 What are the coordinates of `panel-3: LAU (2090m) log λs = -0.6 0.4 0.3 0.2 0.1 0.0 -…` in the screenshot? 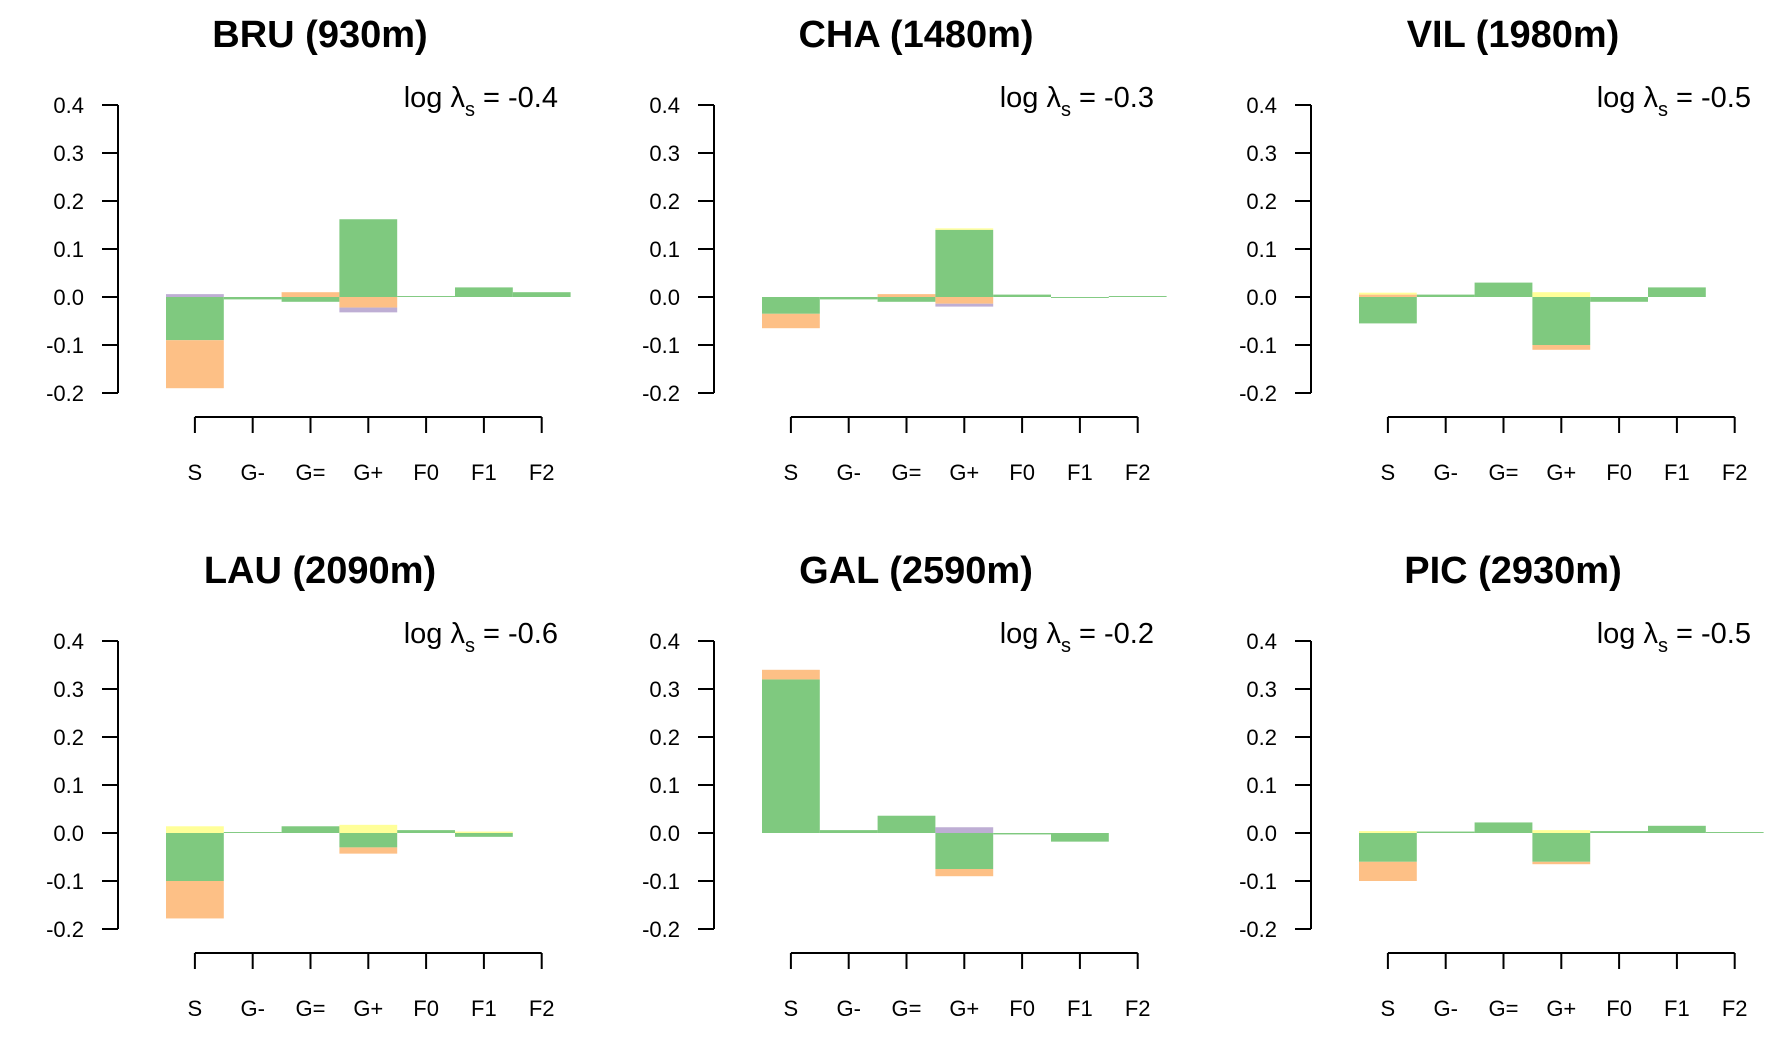 It's located at (302, 785).